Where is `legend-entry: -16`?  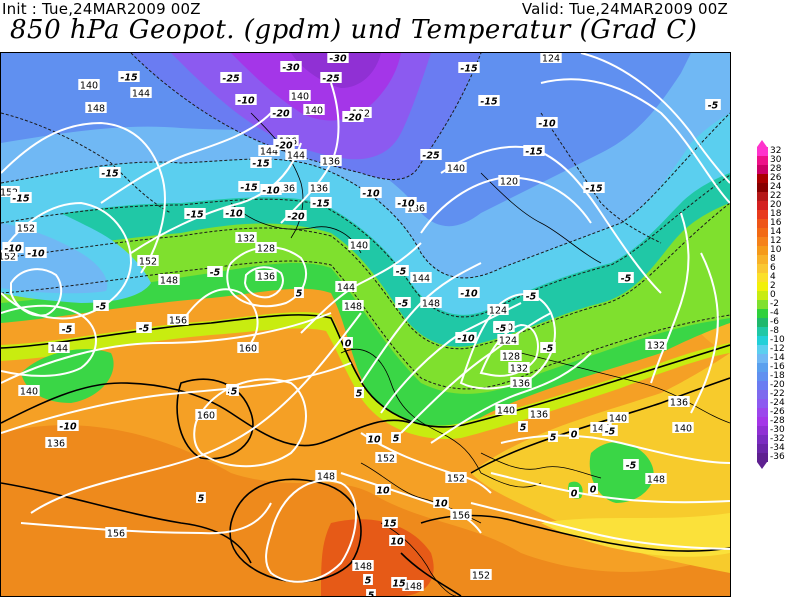 legend-entry: -16 is located at coordinates (772, 367).